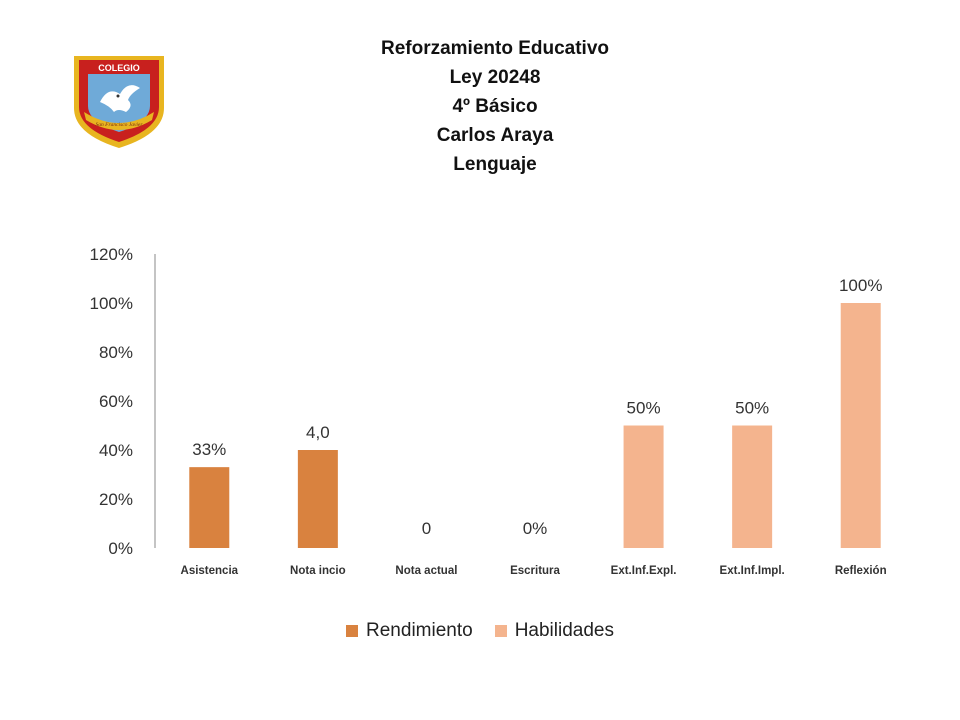 The height and width of the screenshot is (720, 960). What do you see at coordinates (426, 528) in the screenshot?
I see `data-label: 0` at bounding box center [426, 528].